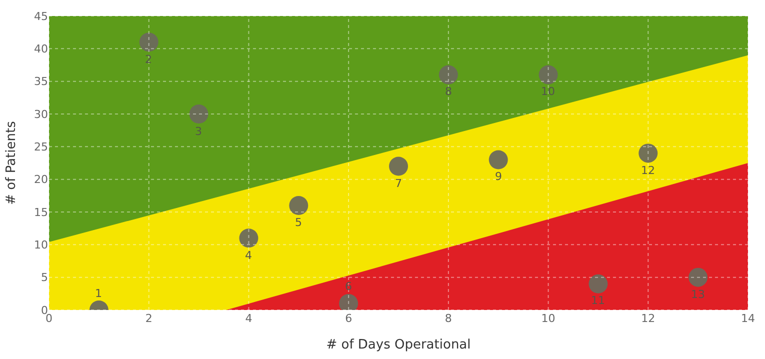 The height and width of the screenshot is (359, 765). Describe the element at coordinates (11, 162) in the screenshot. I see `y-axis-title: # of Patients` at that location.